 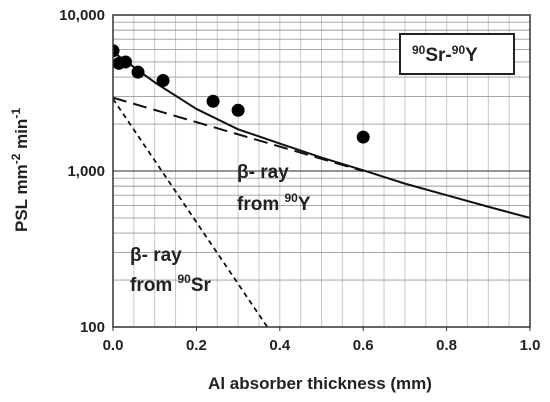 What do you see at coordinates (16, 113) in the screenshot?
I see `y-axis-label-exp2: -1` at bounding box center [16, 113].